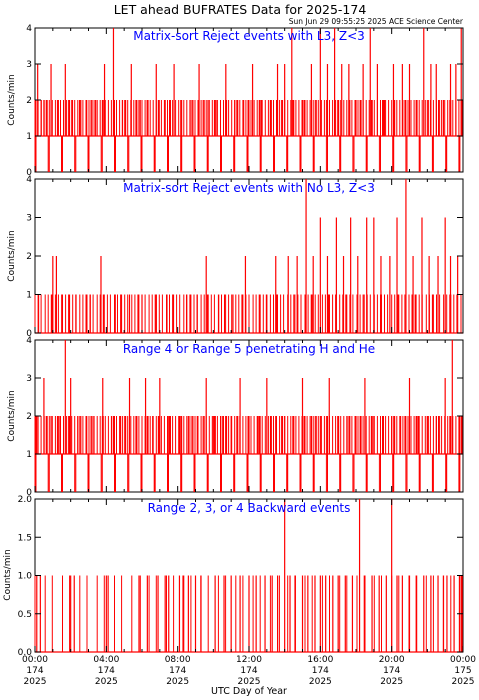 This screenshot has width=479, height=700. Describe the element at coordinates (462, 671) in the screenshot. I see `x-tick-label: 175` at that location.